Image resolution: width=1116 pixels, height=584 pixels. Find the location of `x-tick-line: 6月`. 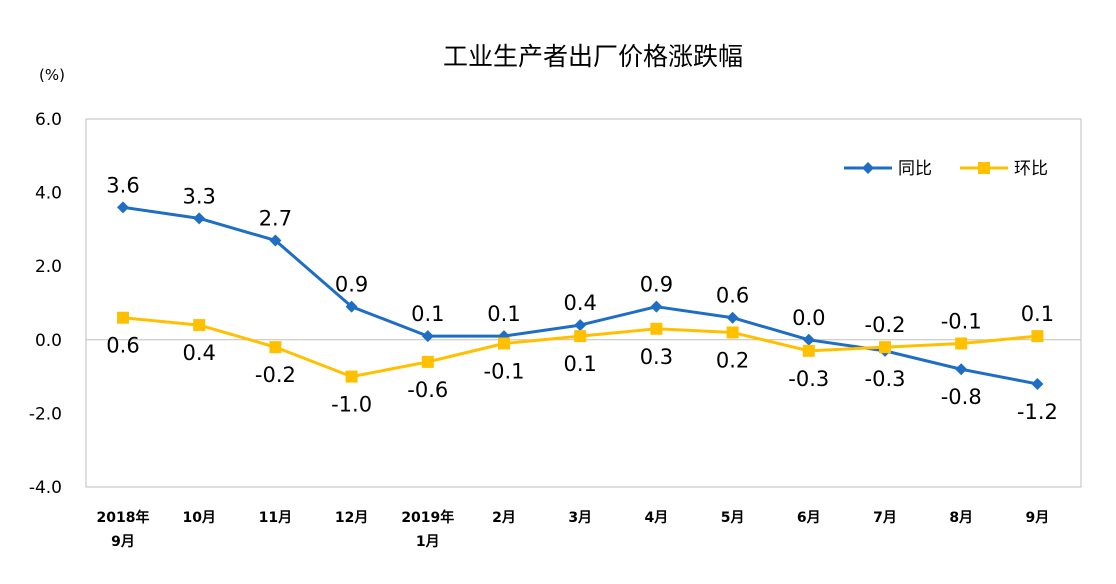

x-tick-line: 6月 is located at coordinates (809, 518).